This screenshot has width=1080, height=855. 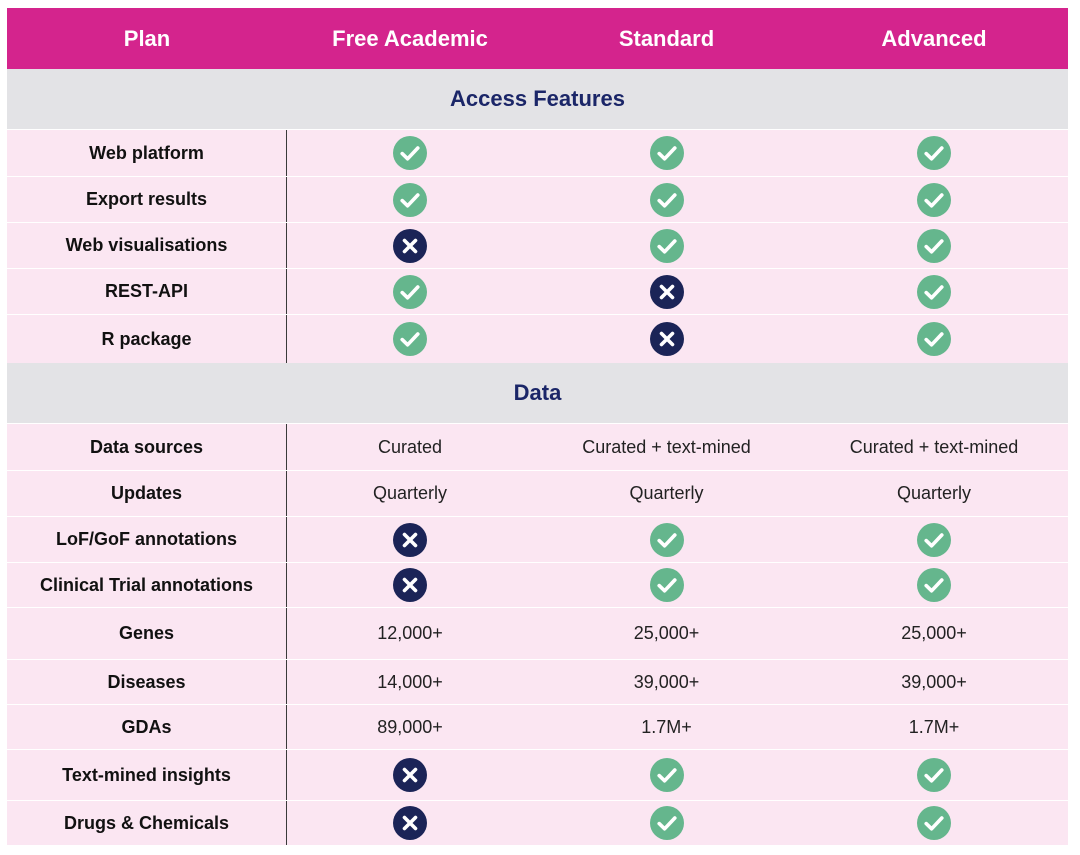 I want to click on table-row: Web platform, so click(x=537, y=152).